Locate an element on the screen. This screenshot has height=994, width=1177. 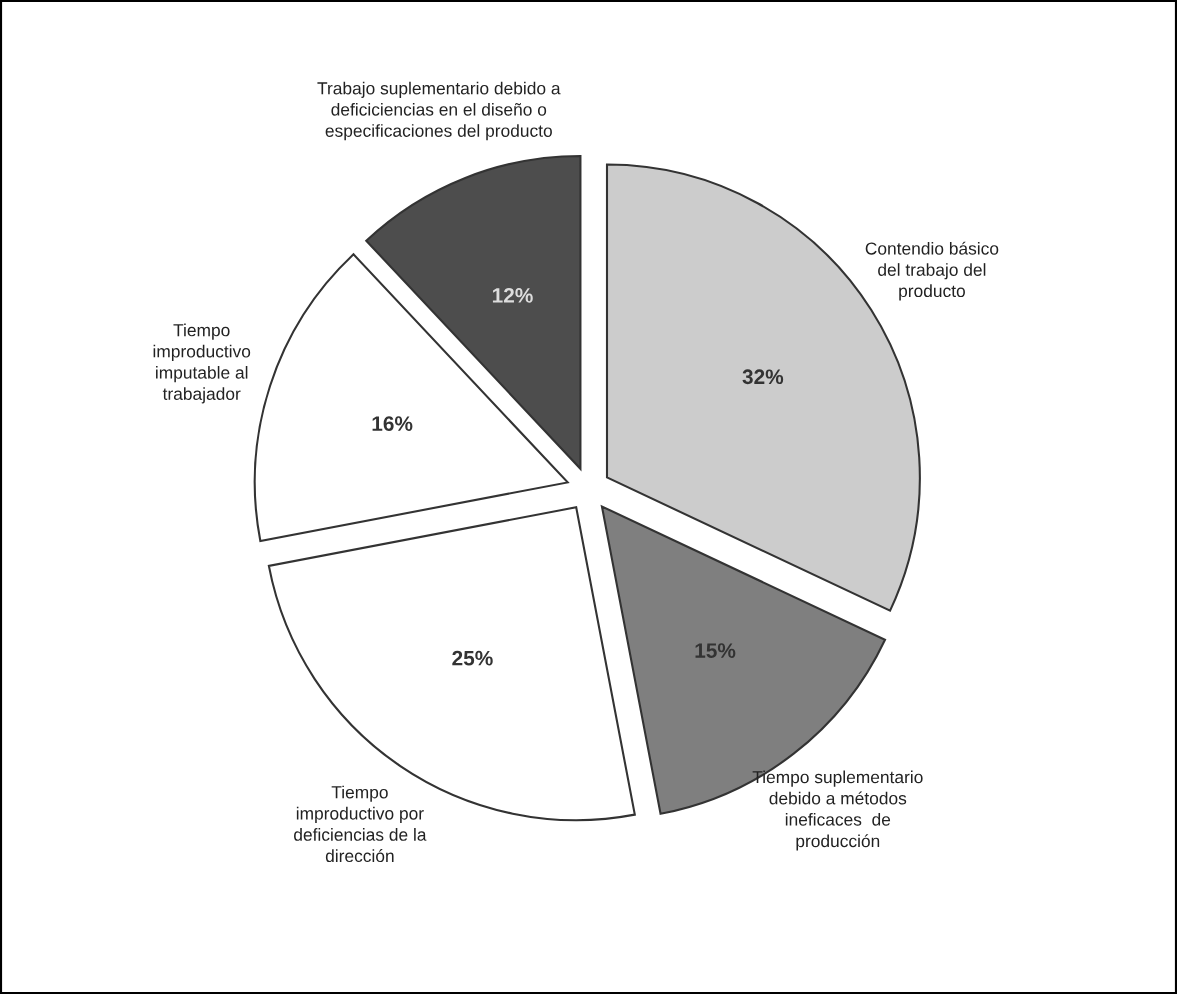
slice-label: Trabajo suplementario debido a deficiciencias en el diseño o especificaciones del producto is located at coordinates (439, 111).